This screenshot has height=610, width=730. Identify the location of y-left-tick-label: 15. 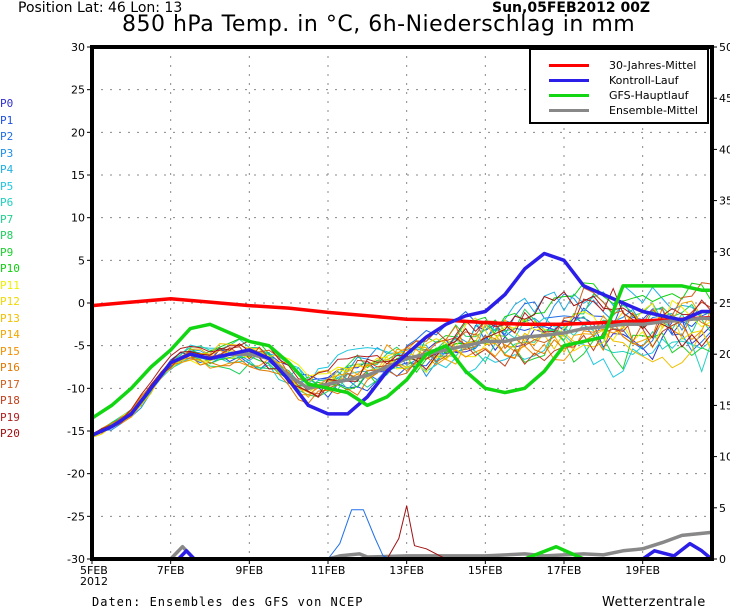
(78, 175).